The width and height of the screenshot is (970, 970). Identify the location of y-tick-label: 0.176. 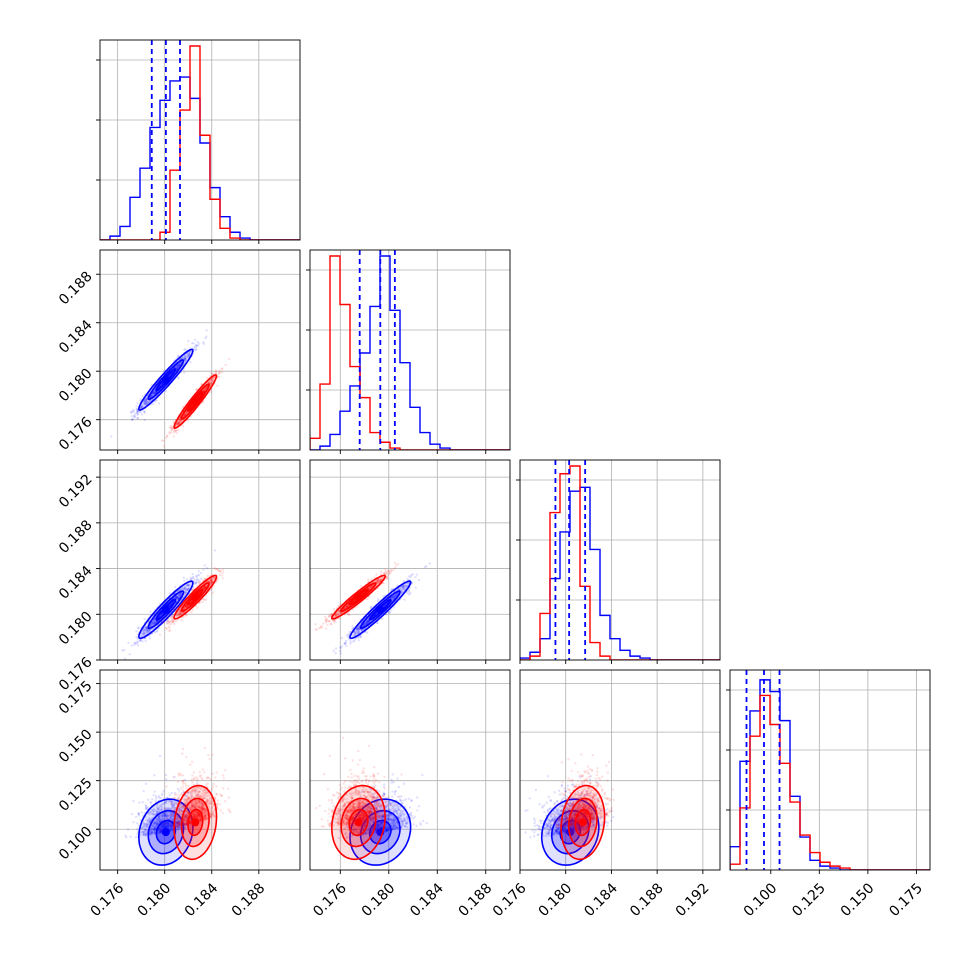
(76, 434).